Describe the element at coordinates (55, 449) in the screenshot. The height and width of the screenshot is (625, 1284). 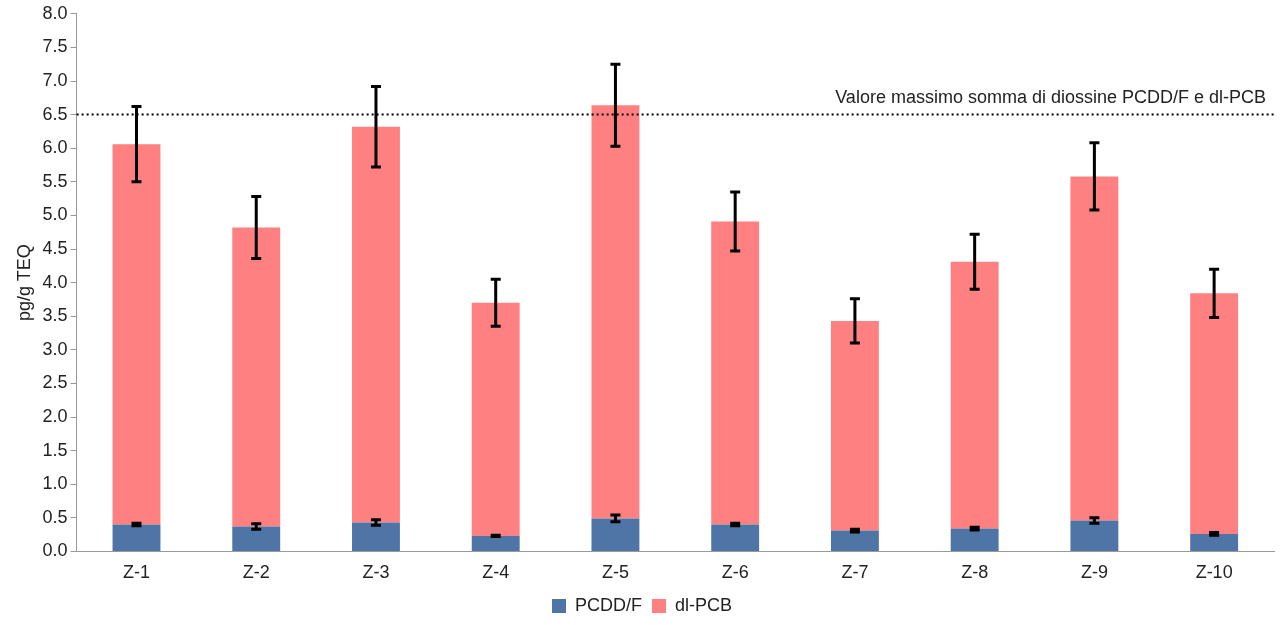
I see `y-tick-label: 1.5` at that location.